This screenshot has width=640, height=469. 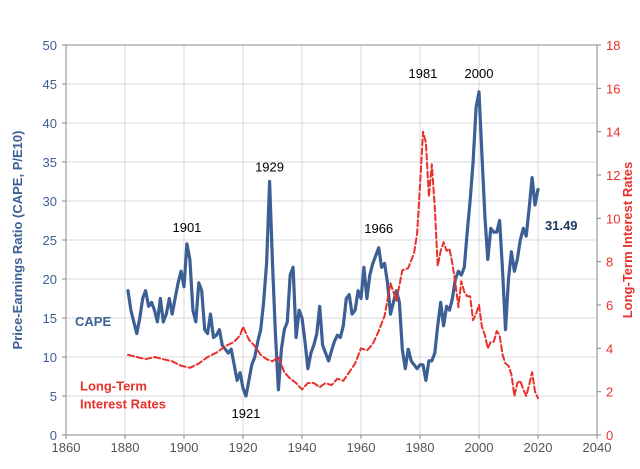 I want to click on left-tick-label: 10, so click(x=50, y=357).